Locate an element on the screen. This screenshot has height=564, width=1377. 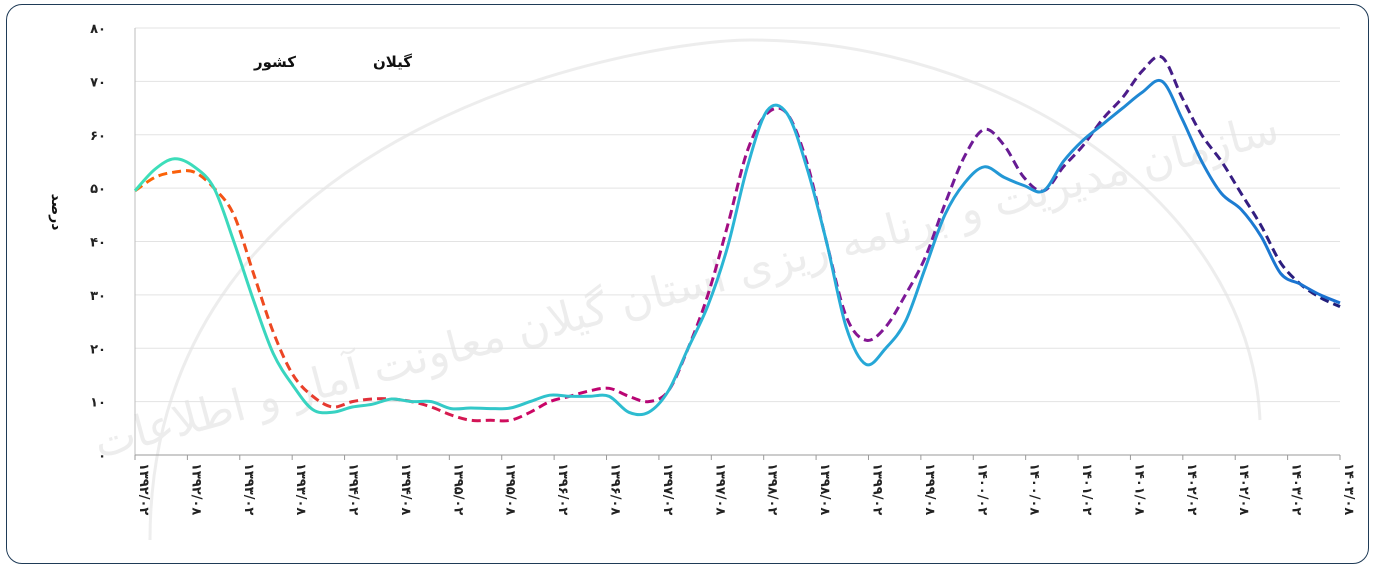
x-tick-label: ۱۳۹۷/۰۲ is located at coordinates (667, 489).